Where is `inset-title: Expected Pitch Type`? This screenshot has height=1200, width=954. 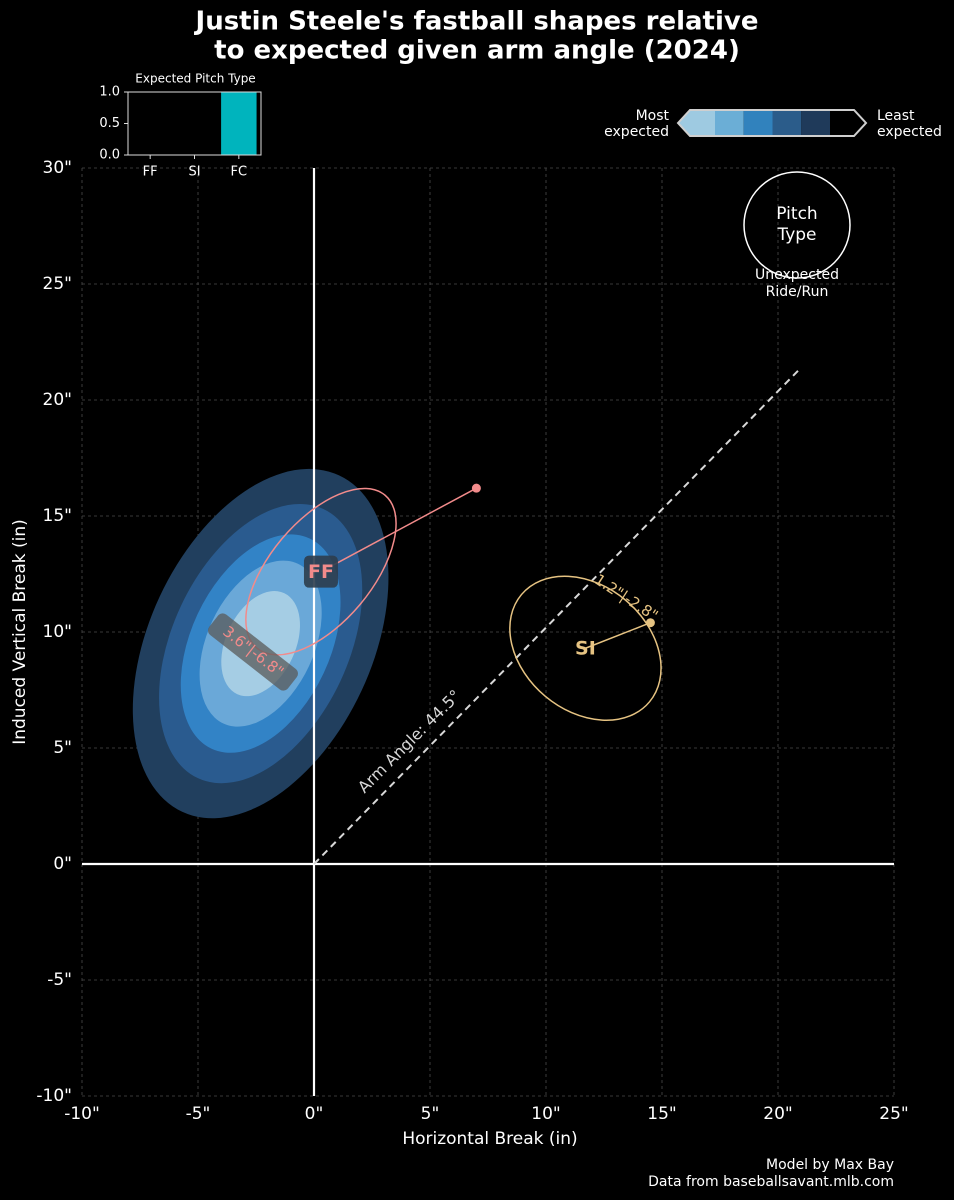 inset-title: Expected Pitch Type is located at coordinates (195, 79).